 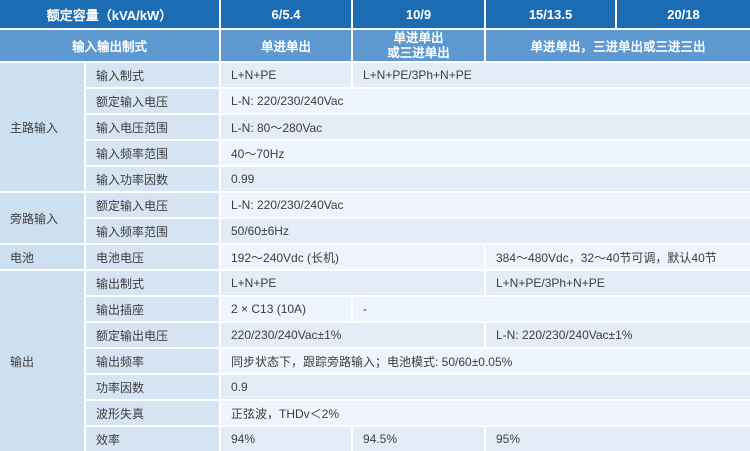 I want to click on row-waveform-distortion-label: 波形失真, so click(x=152, y=413).